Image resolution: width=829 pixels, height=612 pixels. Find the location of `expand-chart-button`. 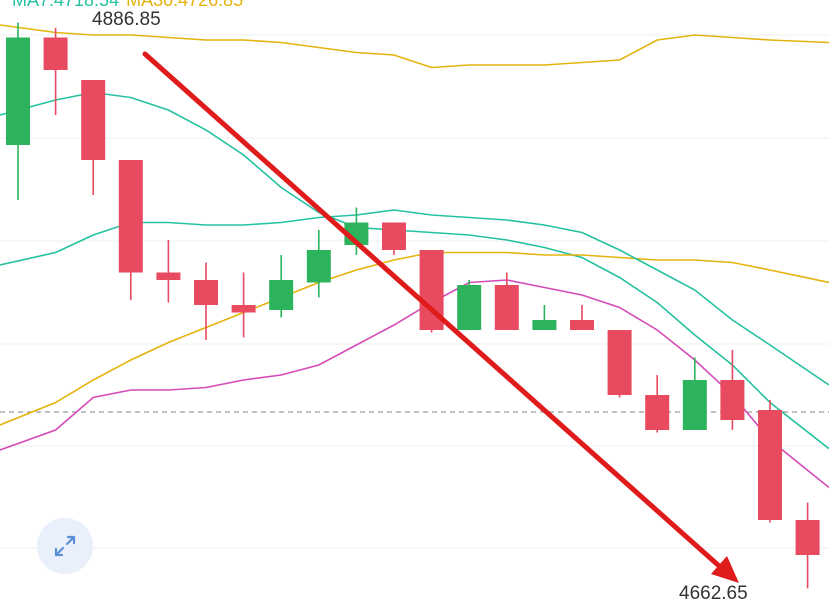

expand-chart-button is located at coordinates (65, 546).